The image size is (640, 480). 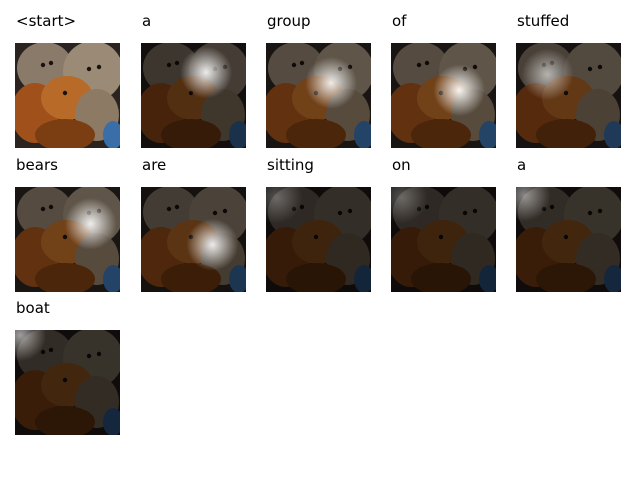 What do you see at coordinates (33, 308) in the screenshot?
I see `token-label: boat` at bounding box center [33, 308].